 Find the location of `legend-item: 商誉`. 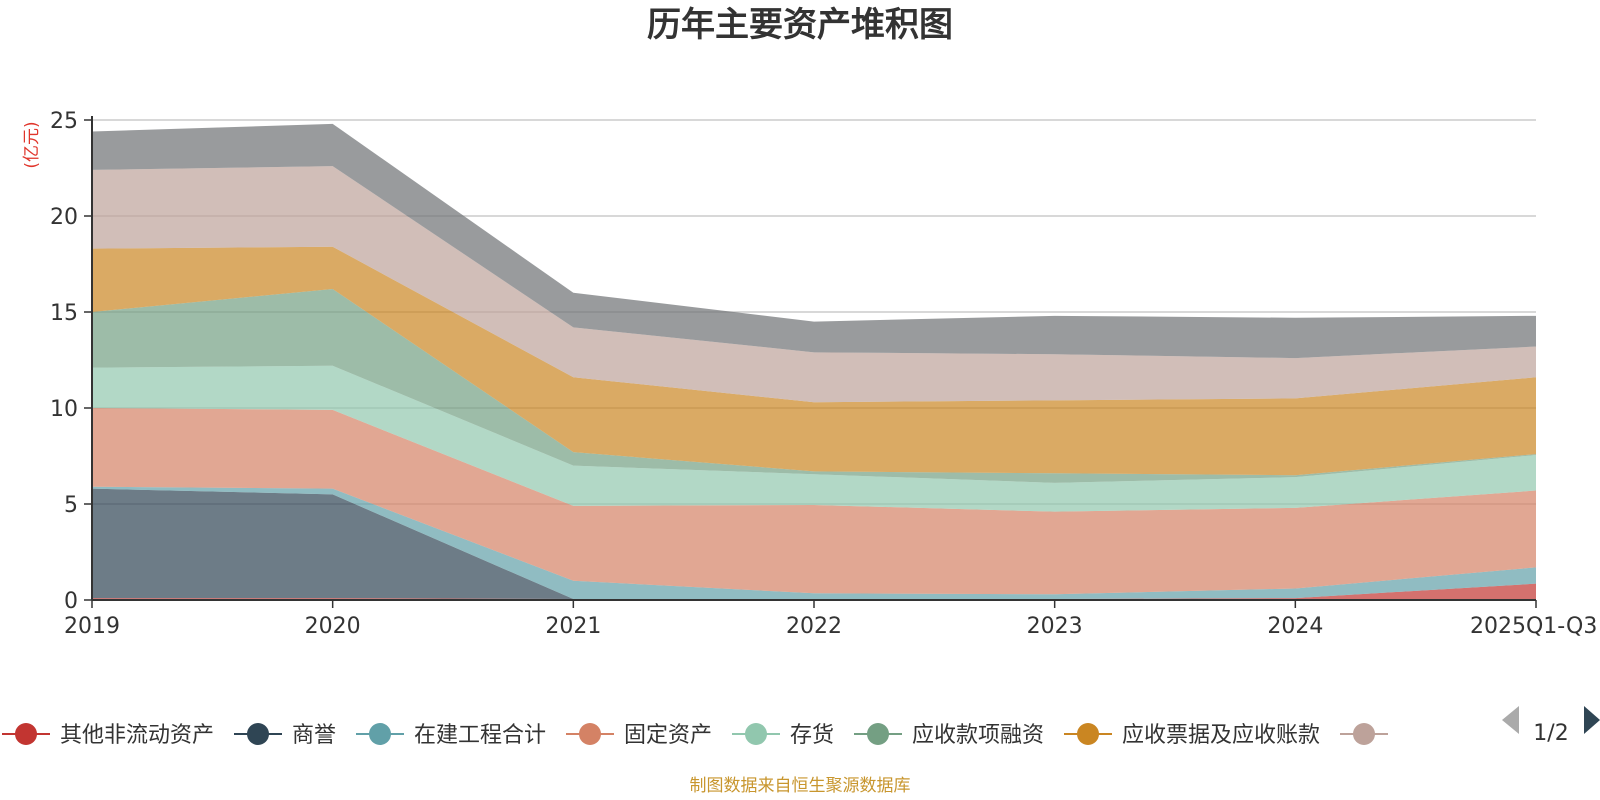

legend-item: 商誉 is located at coordinates (285, 735).